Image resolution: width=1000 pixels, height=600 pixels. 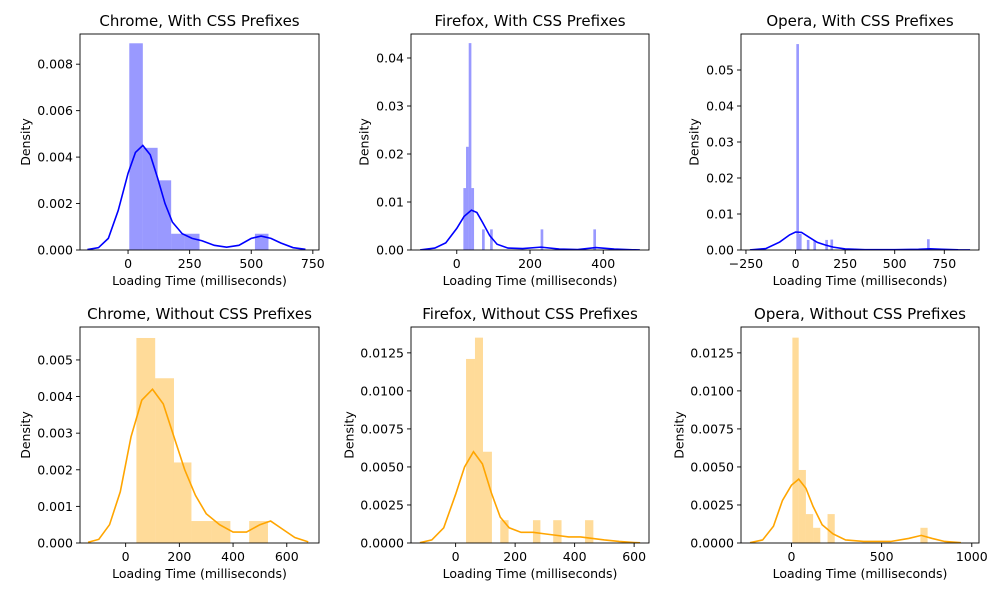 What do you see at coordinates (55, 110) in the screenshot?
I see `y-tick-label: 0.006` at bounding box center [55, 110].